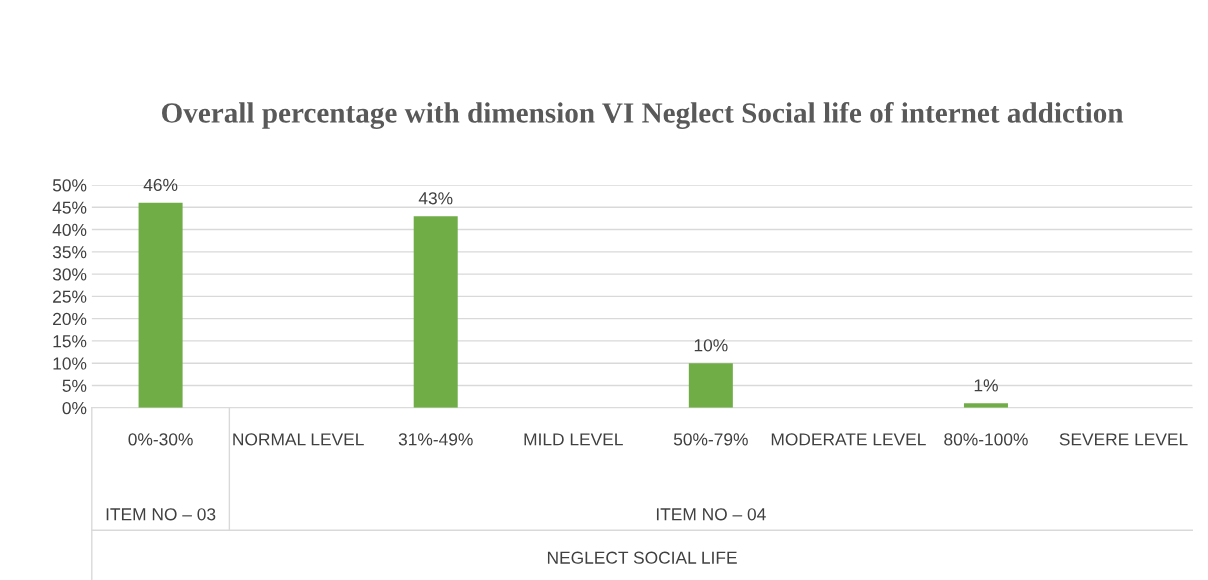 The image size is (1208, 580). What do you see at coordinates (710, 439) in the screenshot?
I see `x-tick-label: 50%-79%` at bounding box center [710, 439].